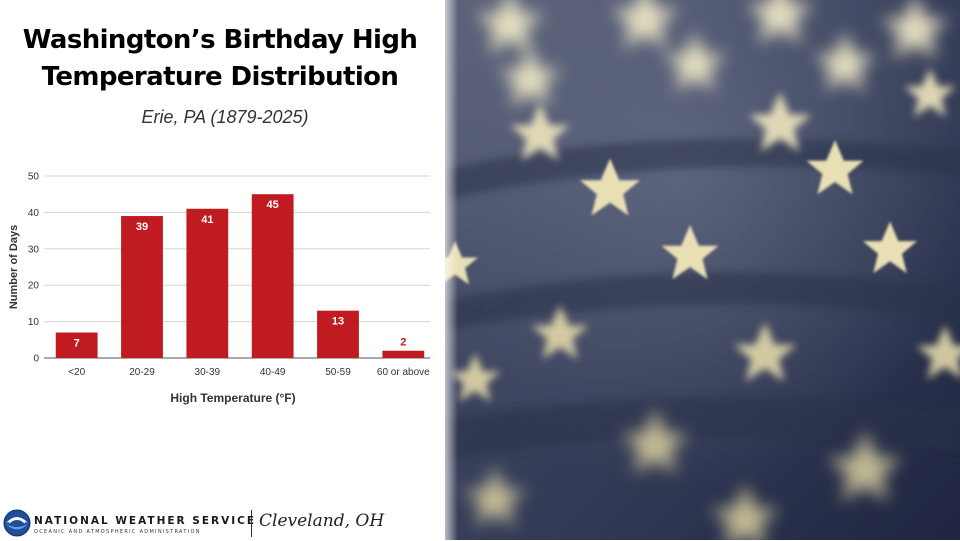  What do you see at coordinates (403, 372) in the screenshot?
I see `x-tick-label: 60 or above` at bounding box center [403, 372].